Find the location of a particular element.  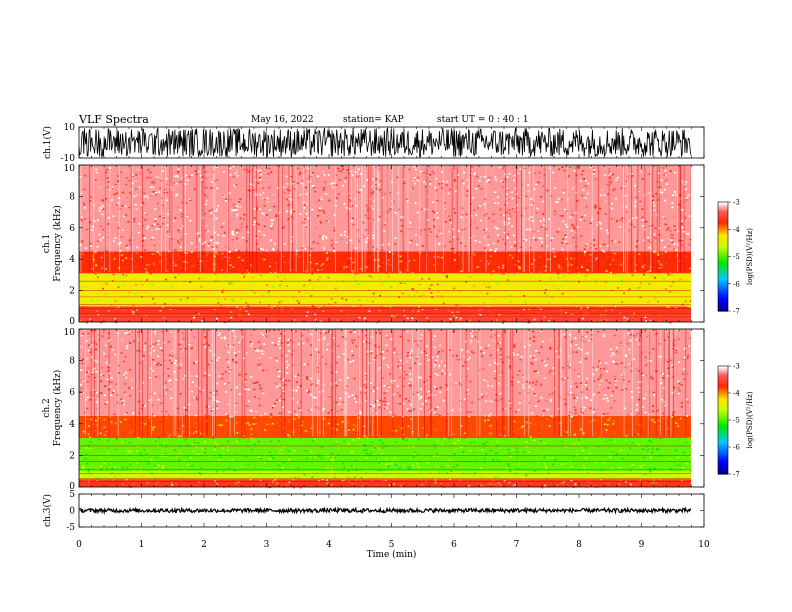

ch2-colorbar-tick-label: -7 is located at coordinates (736, 475).